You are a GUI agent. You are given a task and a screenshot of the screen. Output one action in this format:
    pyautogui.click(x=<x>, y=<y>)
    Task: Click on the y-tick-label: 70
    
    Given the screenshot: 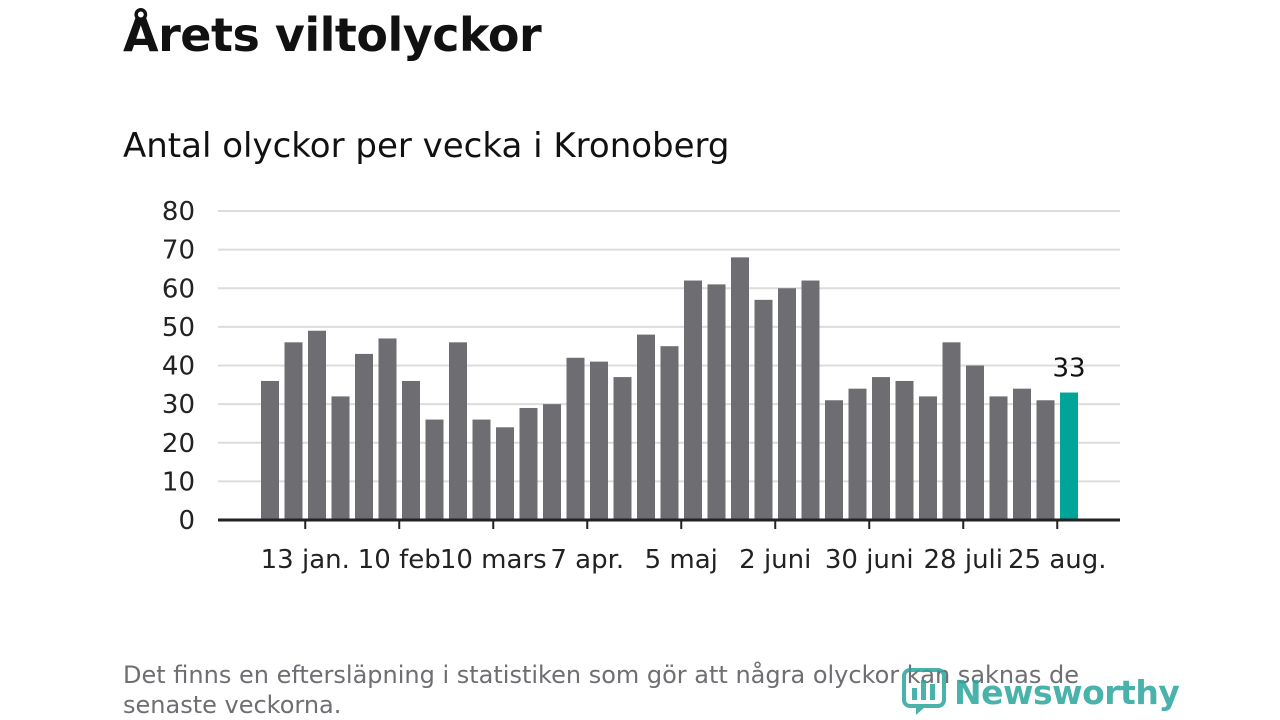 What is the action you would take?
    pyautogui.click(x=178, y=251)
    